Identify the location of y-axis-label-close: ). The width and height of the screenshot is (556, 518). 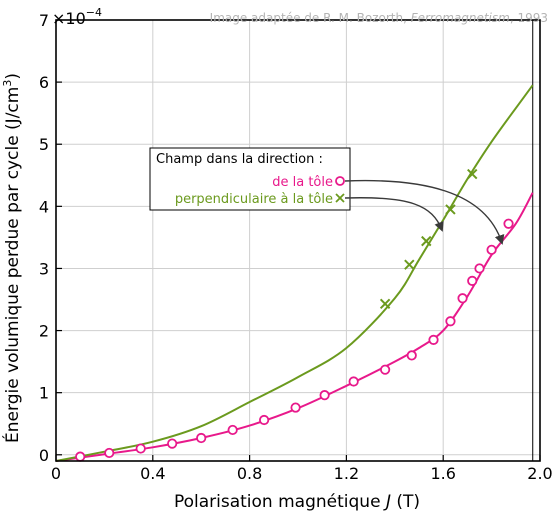
(13, 76).